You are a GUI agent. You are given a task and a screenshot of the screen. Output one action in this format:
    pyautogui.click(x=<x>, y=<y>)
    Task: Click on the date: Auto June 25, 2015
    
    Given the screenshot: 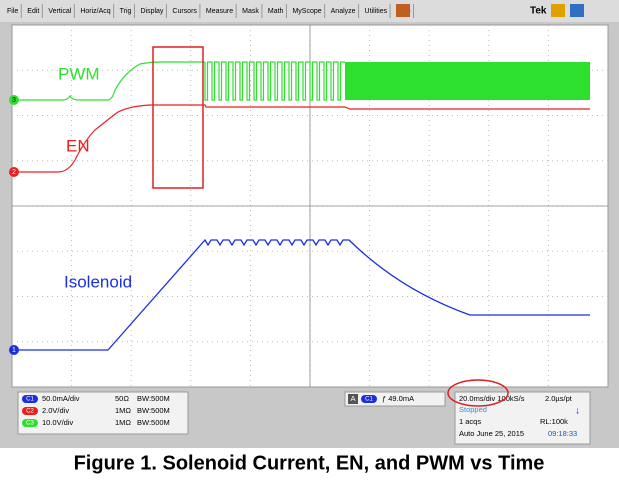 What is the action you would take?
    pyautogui.click(x=491, y=433)
    